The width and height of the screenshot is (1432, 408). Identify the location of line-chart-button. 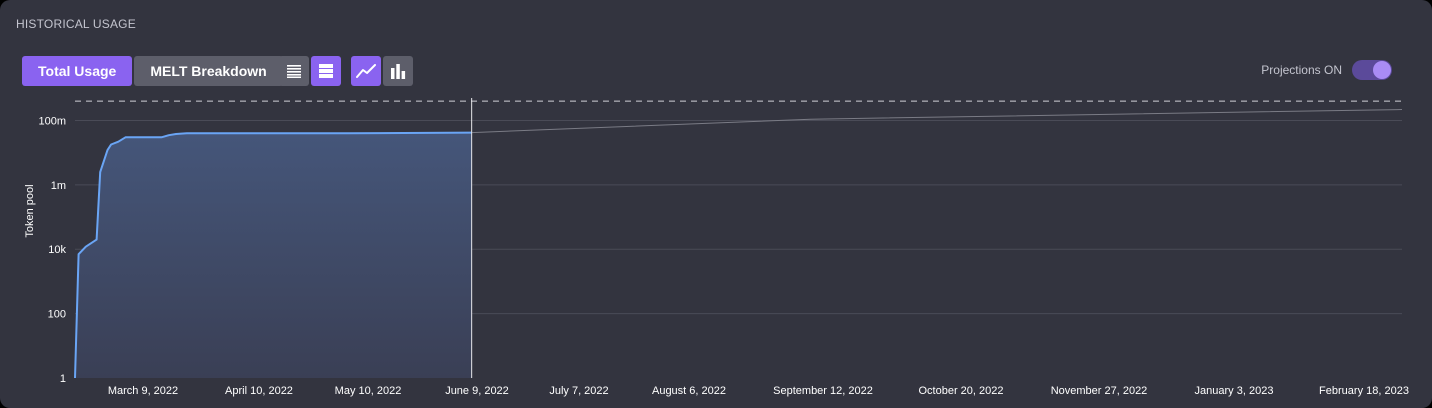
(366, 71).